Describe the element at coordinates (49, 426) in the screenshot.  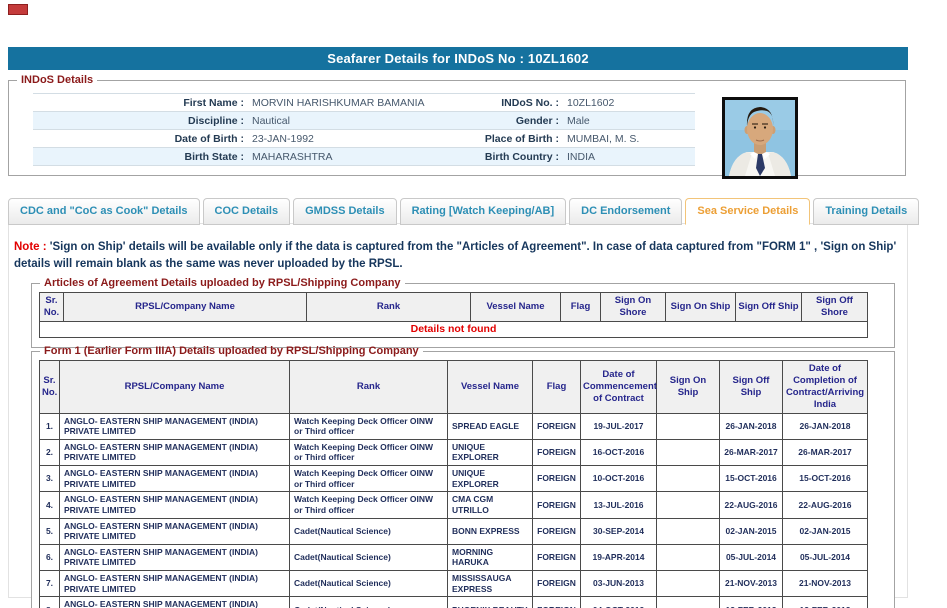
I see `cell-sr-no: 1.` at that location.